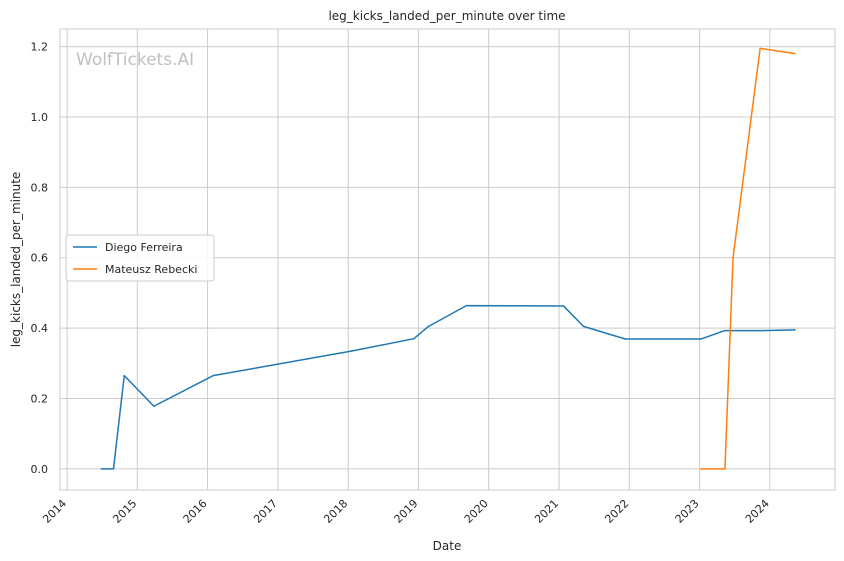 This screenshot has height=561, width=844. I want to click on y-tick-label: 0.8, so click(40, 187).